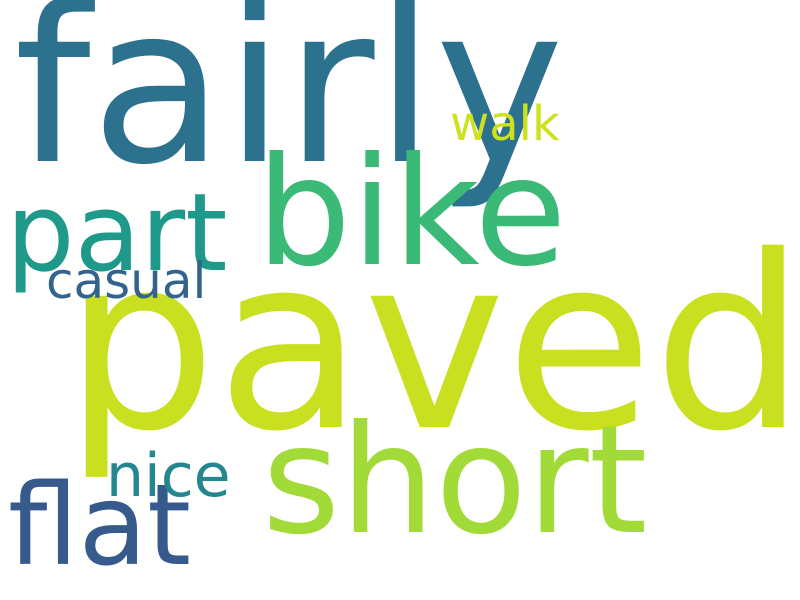 The image size is (800, 600). I want to click on word-nice: nice, so click(168, 476).